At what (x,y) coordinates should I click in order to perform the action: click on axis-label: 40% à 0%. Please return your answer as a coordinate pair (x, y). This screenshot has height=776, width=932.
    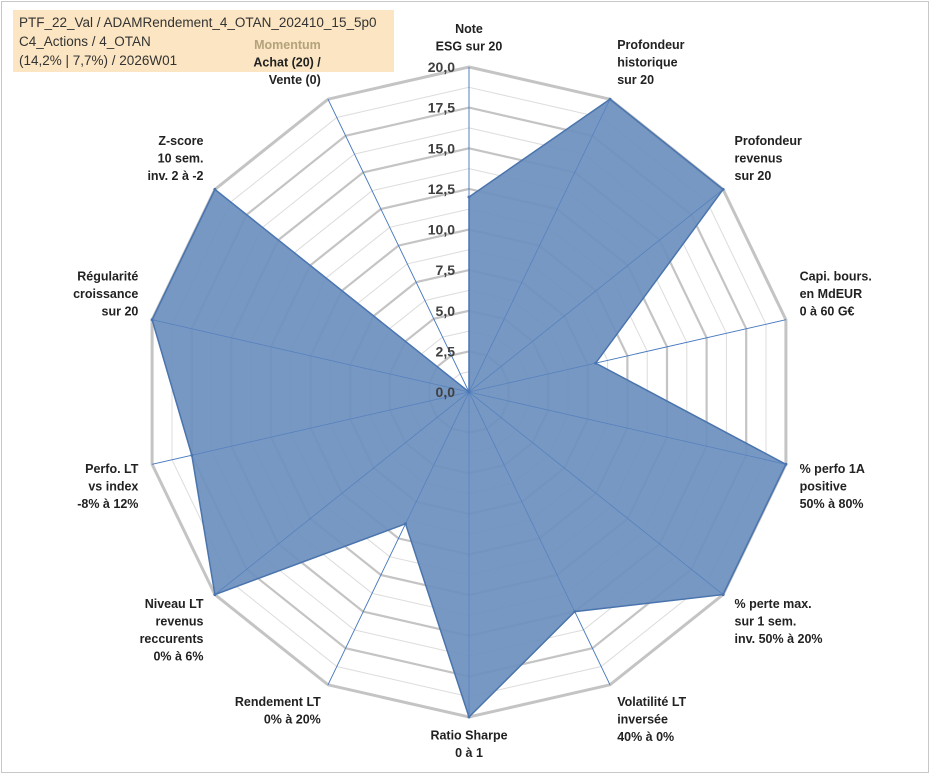
    Looking at the image, I should click on (645, 737).